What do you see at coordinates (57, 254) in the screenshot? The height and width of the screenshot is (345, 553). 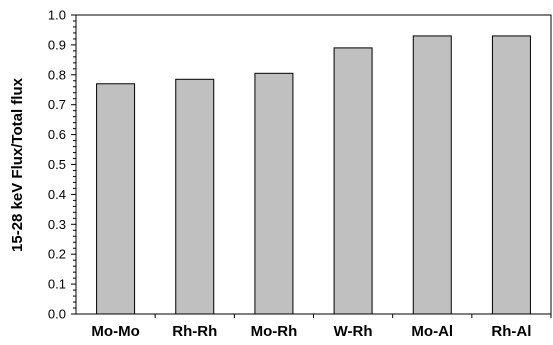 I see `y-tick-label: 0.2` at bounding box center [57, 254].